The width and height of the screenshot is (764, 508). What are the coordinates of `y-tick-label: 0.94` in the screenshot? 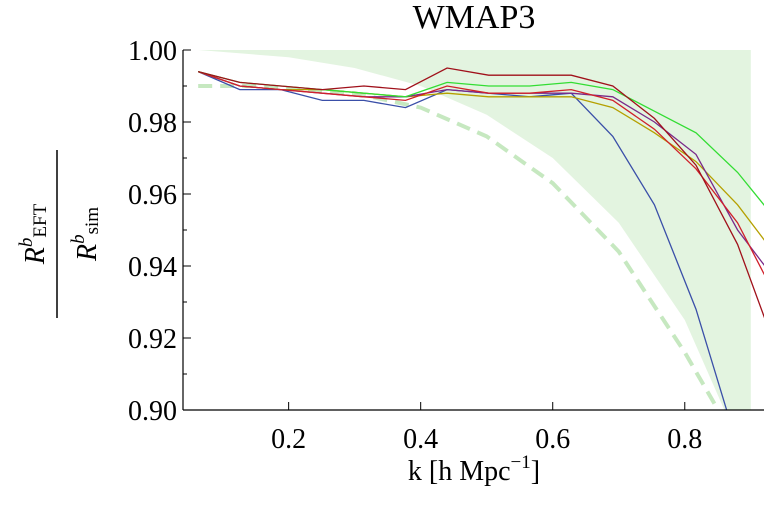 It's located at (152, 267).